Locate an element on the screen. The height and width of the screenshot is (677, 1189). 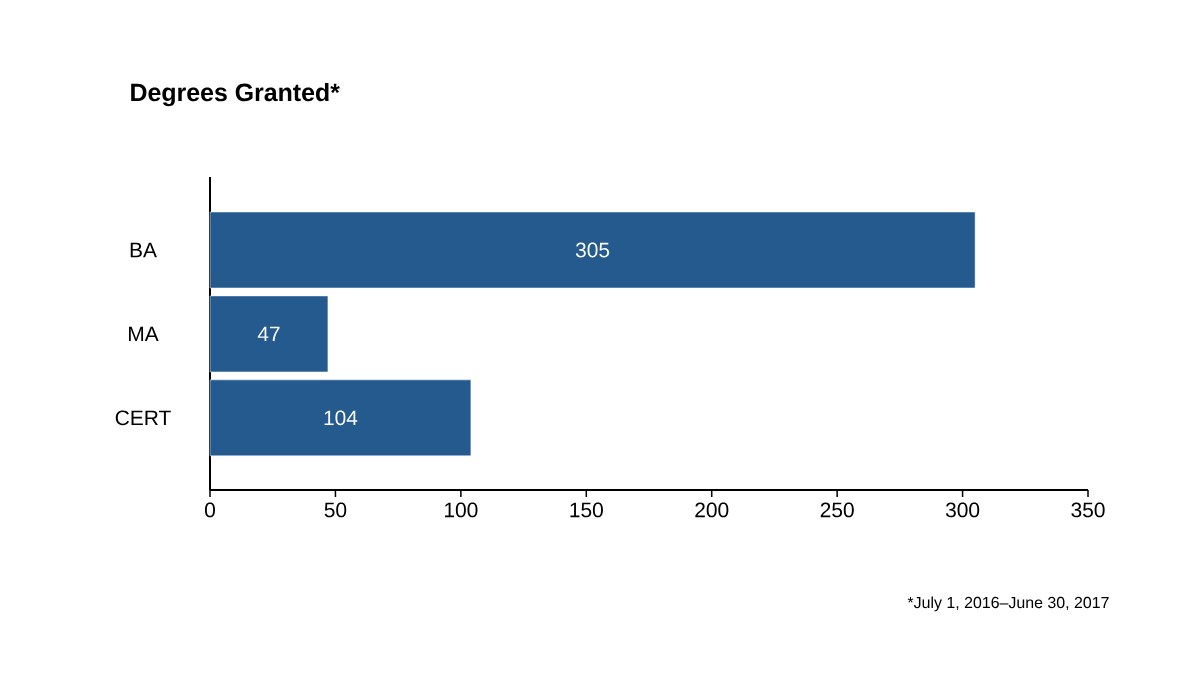
data-label: 104 is located at coordinates (341, 418).